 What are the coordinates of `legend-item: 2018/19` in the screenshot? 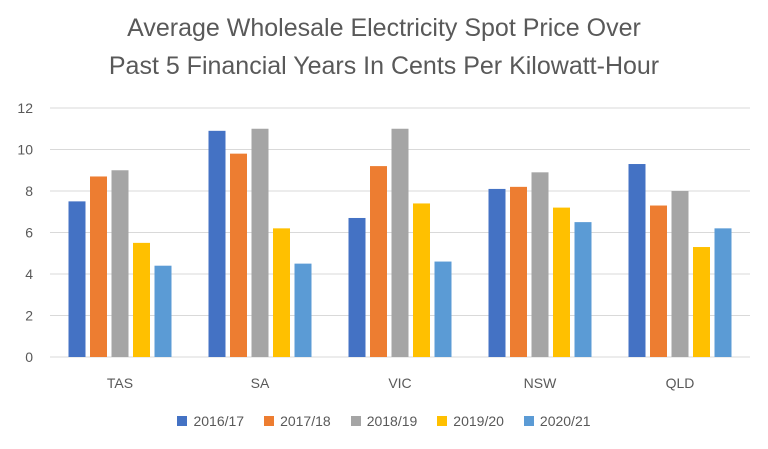 It's located at (384, 421).